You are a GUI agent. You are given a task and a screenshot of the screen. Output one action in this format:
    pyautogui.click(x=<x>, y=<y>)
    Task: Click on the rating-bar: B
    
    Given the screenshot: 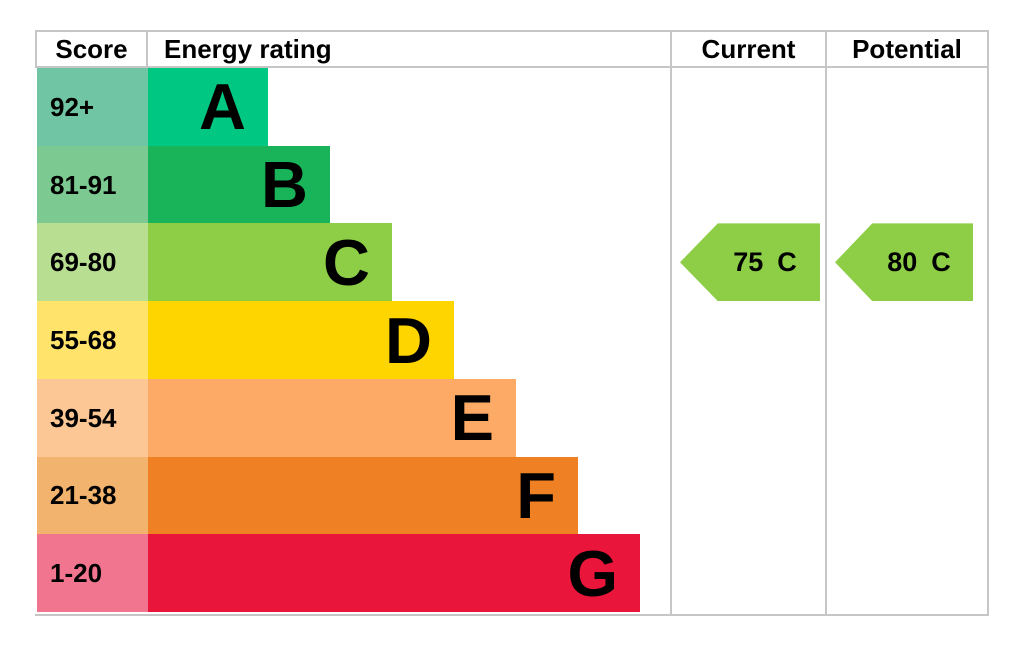 What is the action you would take?
    pyautogui.click(x=239, y=184)
    